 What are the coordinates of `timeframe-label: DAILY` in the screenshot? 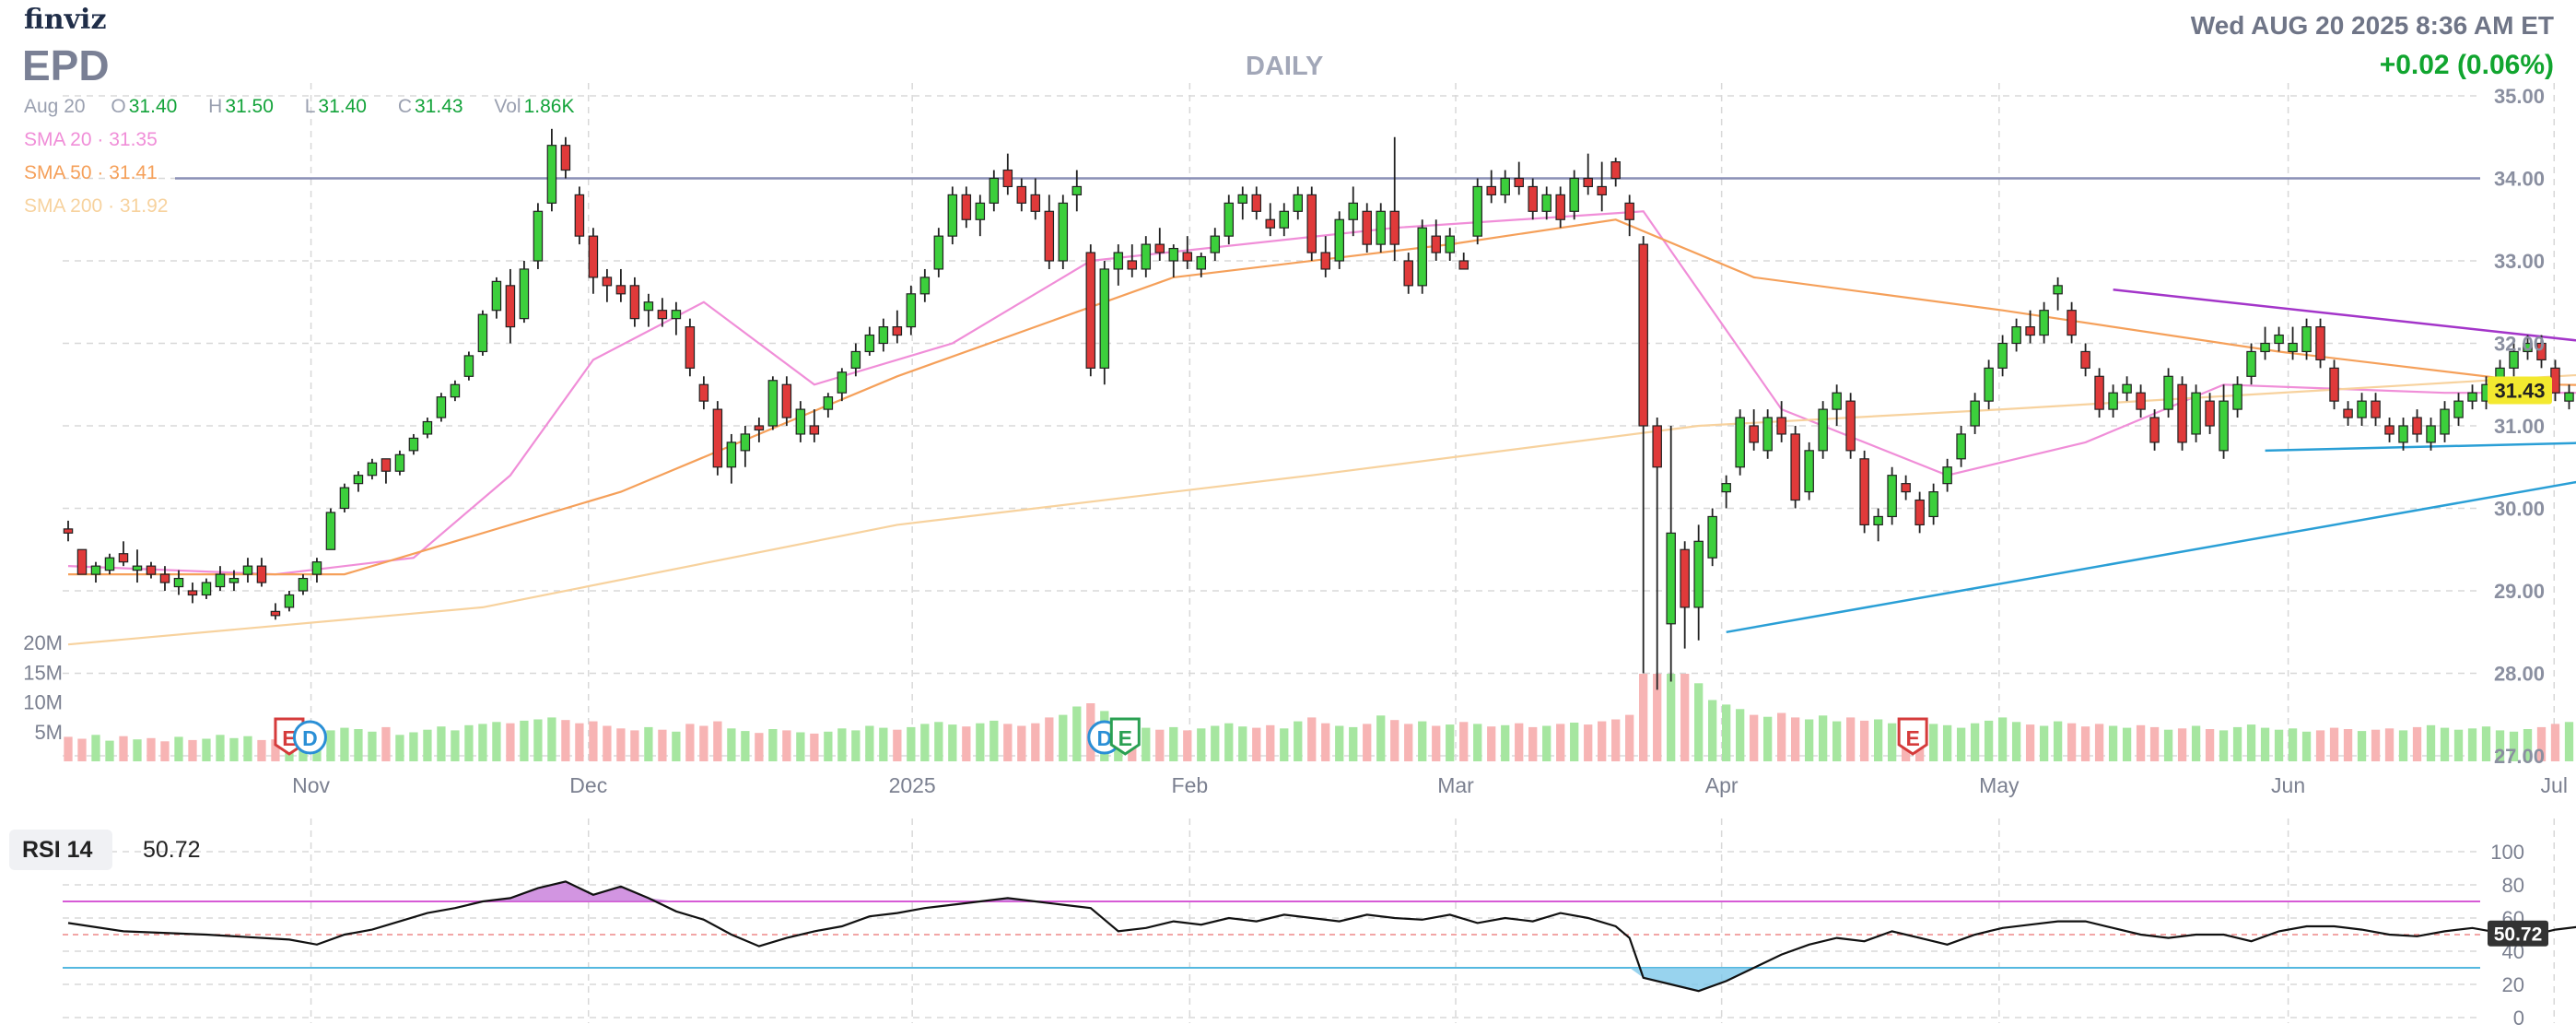 It's located at (1285, 66).